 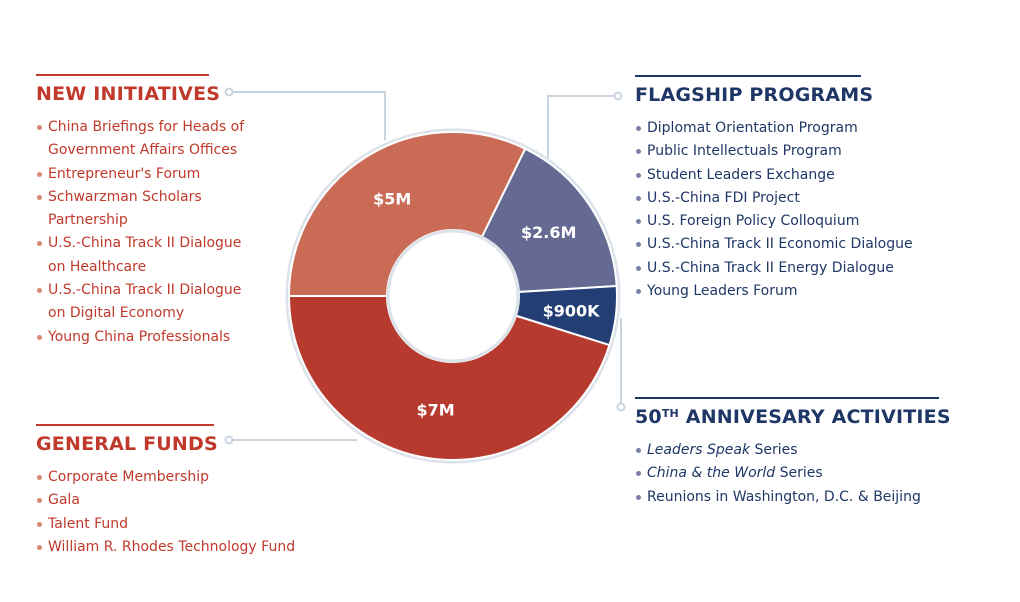 I want to click on slice-value-label: $7M, so click(x=435, y=410).